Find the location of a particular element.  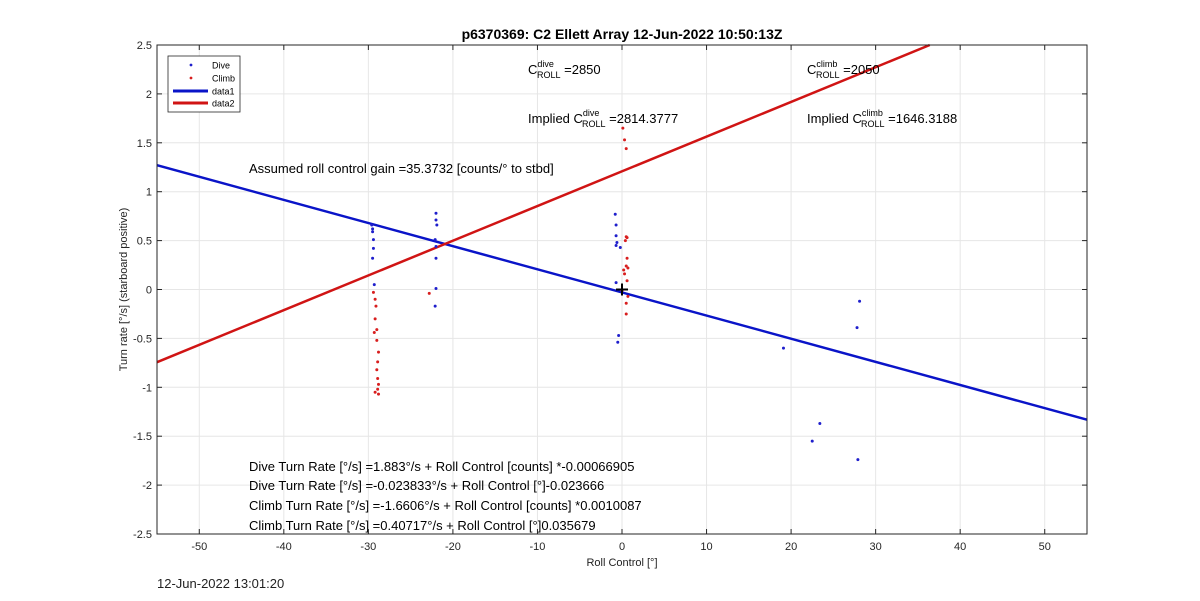

annotation-c-dive-prefix: C is located at coordinates (532, 69).